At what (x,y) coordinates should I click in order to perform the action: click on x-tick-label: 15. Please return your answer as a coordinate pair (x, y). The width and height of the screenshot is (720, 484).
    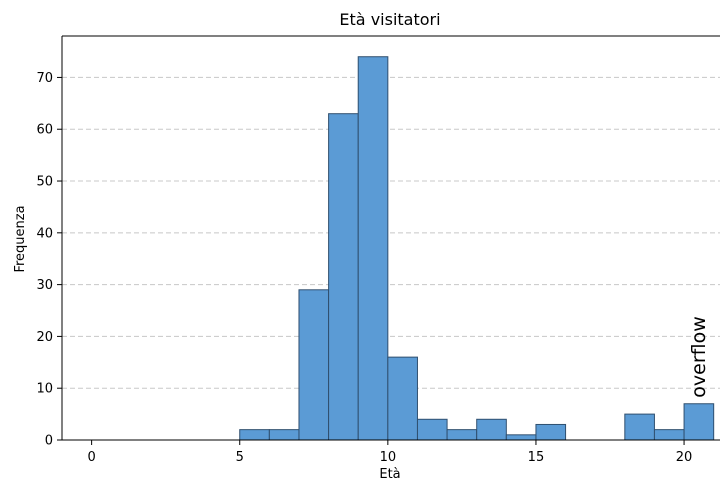
    Looking at the image, I should click on (536, 457).